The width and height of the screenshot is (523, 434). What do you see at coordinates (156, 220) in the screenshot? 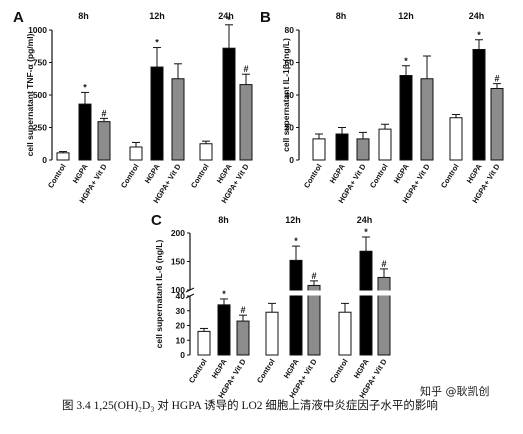
I see `panel-letter: C` at bounding box center [156, 220].